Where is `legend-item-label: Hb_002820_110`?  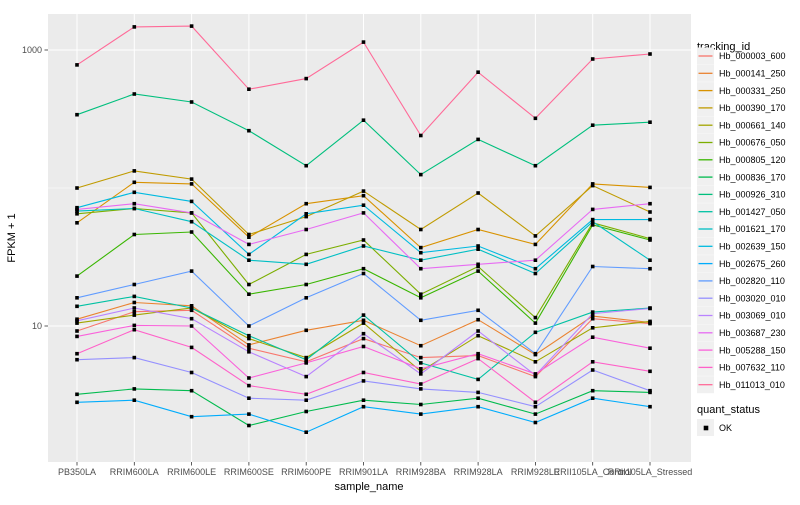 legend-item-label: Hb_002820_110 is located at coordinates (752, 281).